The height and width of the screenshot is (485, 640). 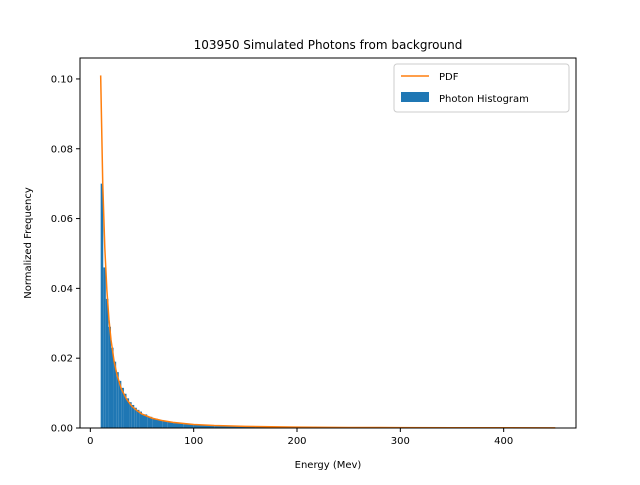 What do you see at coordinates (296, 441) in the screenshot?
I see `x-tick-label: 200` at bounding box center [296, 441].